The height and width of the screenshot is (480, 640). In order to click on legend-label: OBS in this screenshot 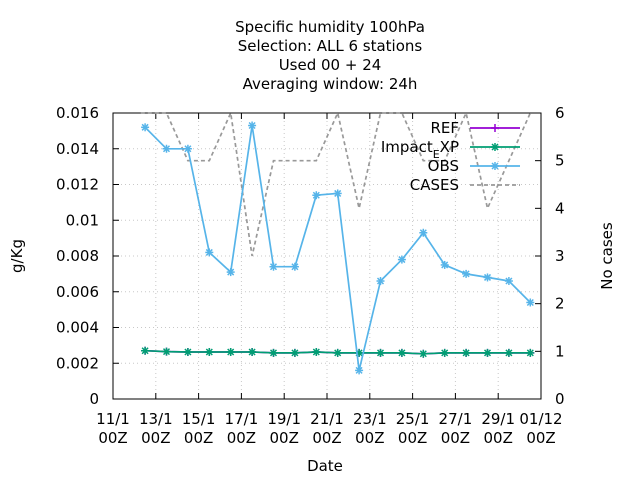, I will do `click(443, 166)`.